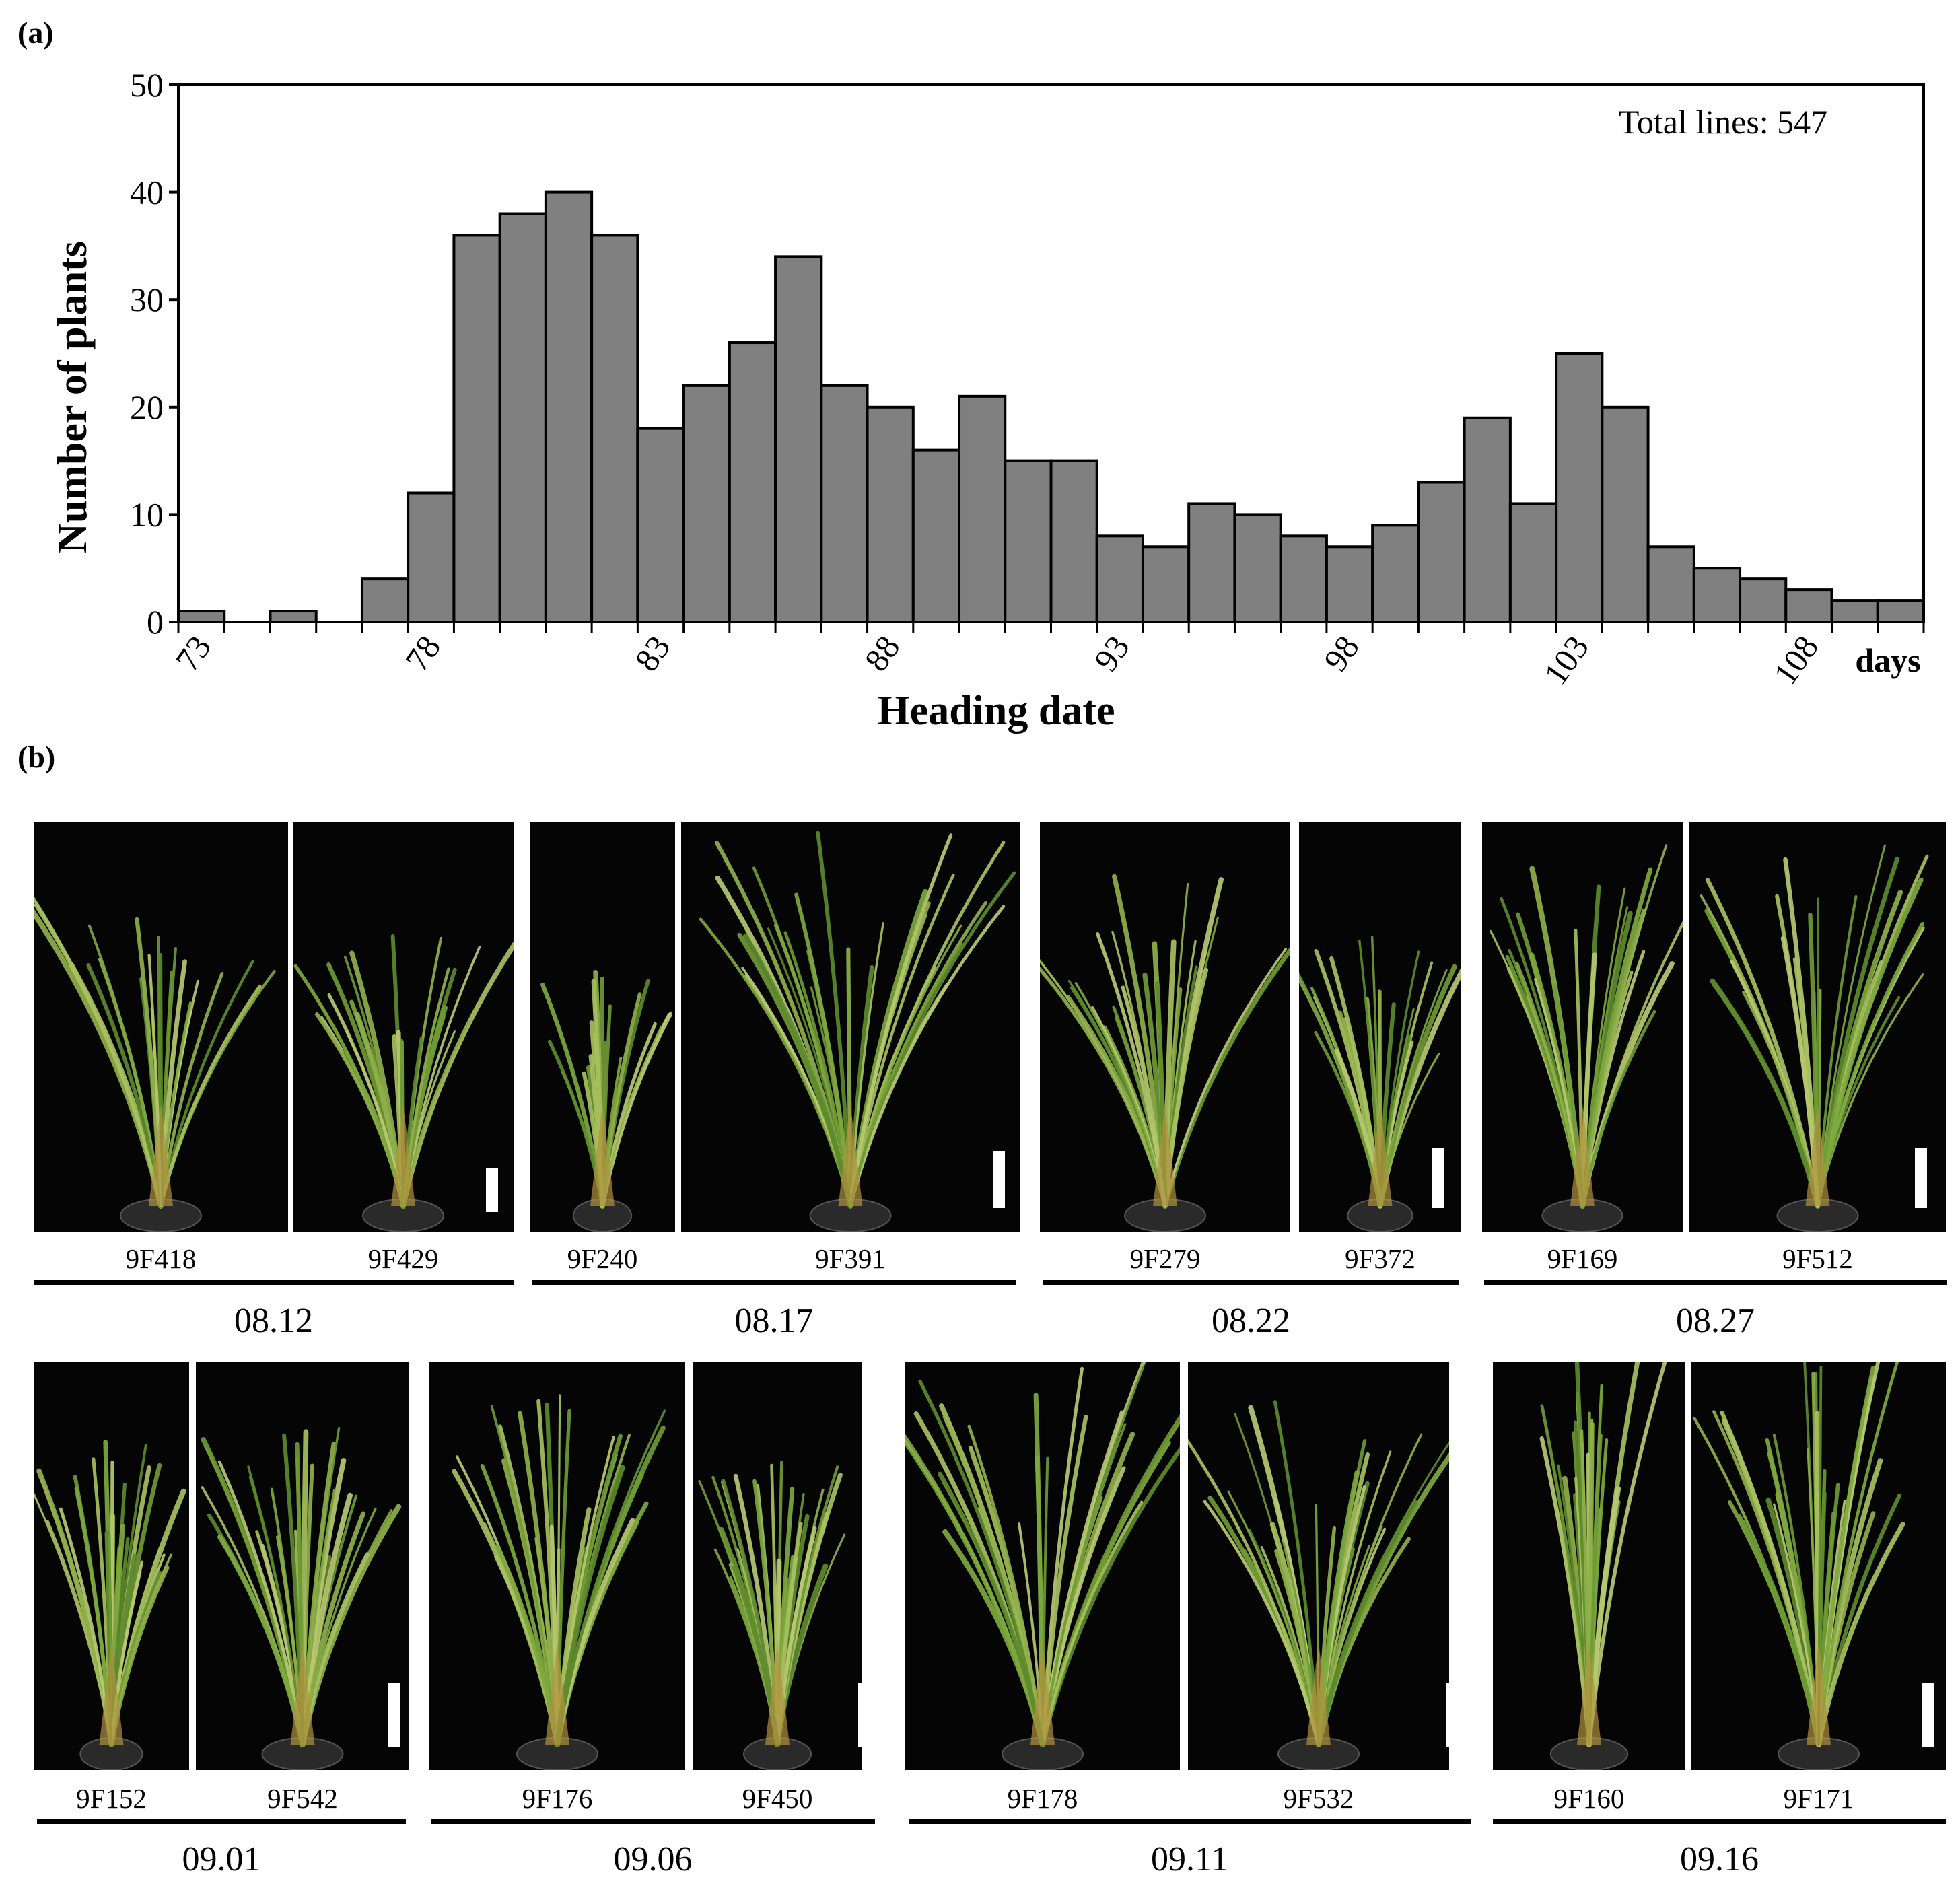 Image resolution: width=1960 pixels, height=1896 pixels. I want to click on x-tick-label: 78, so click(423, 653).